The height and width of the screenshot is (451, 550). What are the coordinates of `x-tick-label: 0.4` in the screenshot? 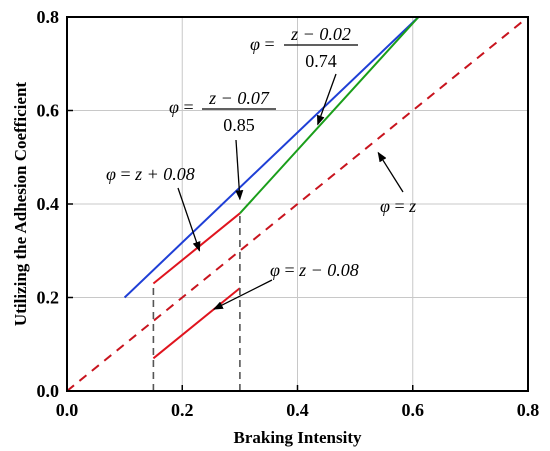 It's located at (297, 410).